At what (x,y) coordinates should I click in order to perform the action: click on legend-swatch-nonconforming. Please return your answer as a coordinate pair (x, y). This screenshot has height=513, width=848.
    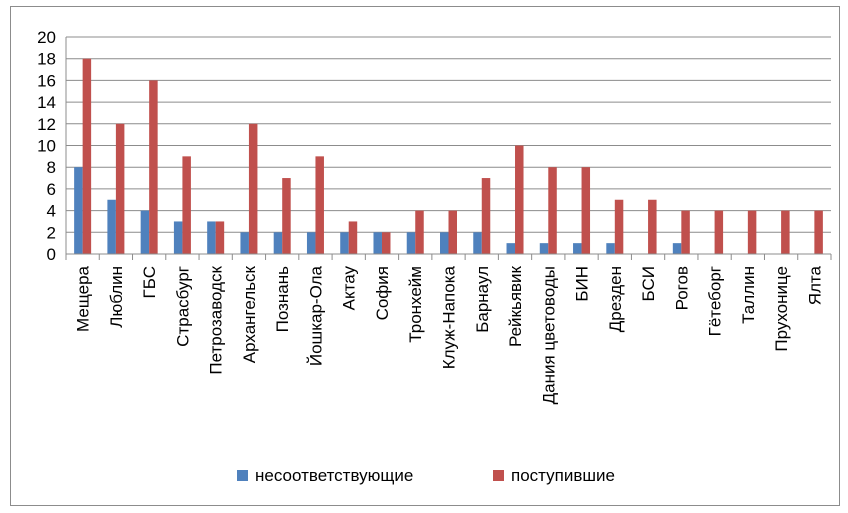
    Looking at the image, I should click on (242, 475).